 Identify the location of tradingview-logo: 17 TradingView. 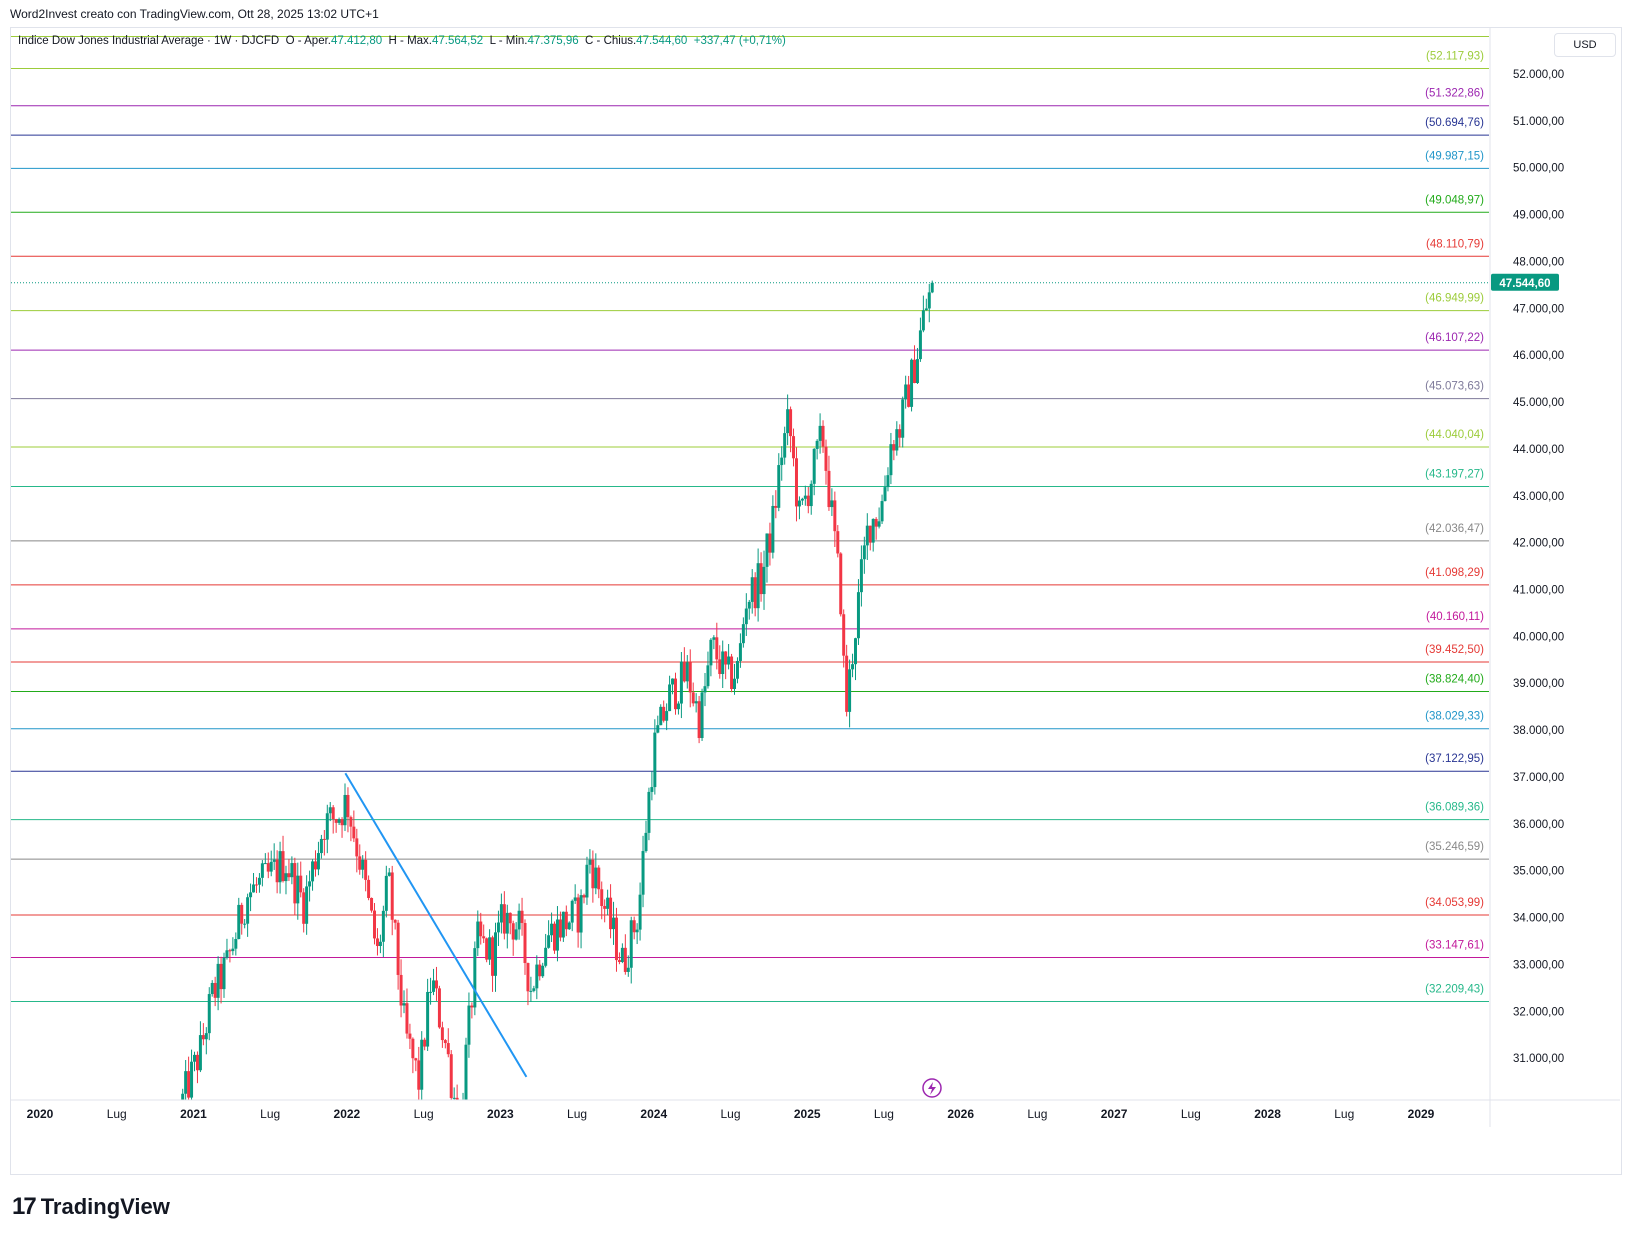
(91, 1207).